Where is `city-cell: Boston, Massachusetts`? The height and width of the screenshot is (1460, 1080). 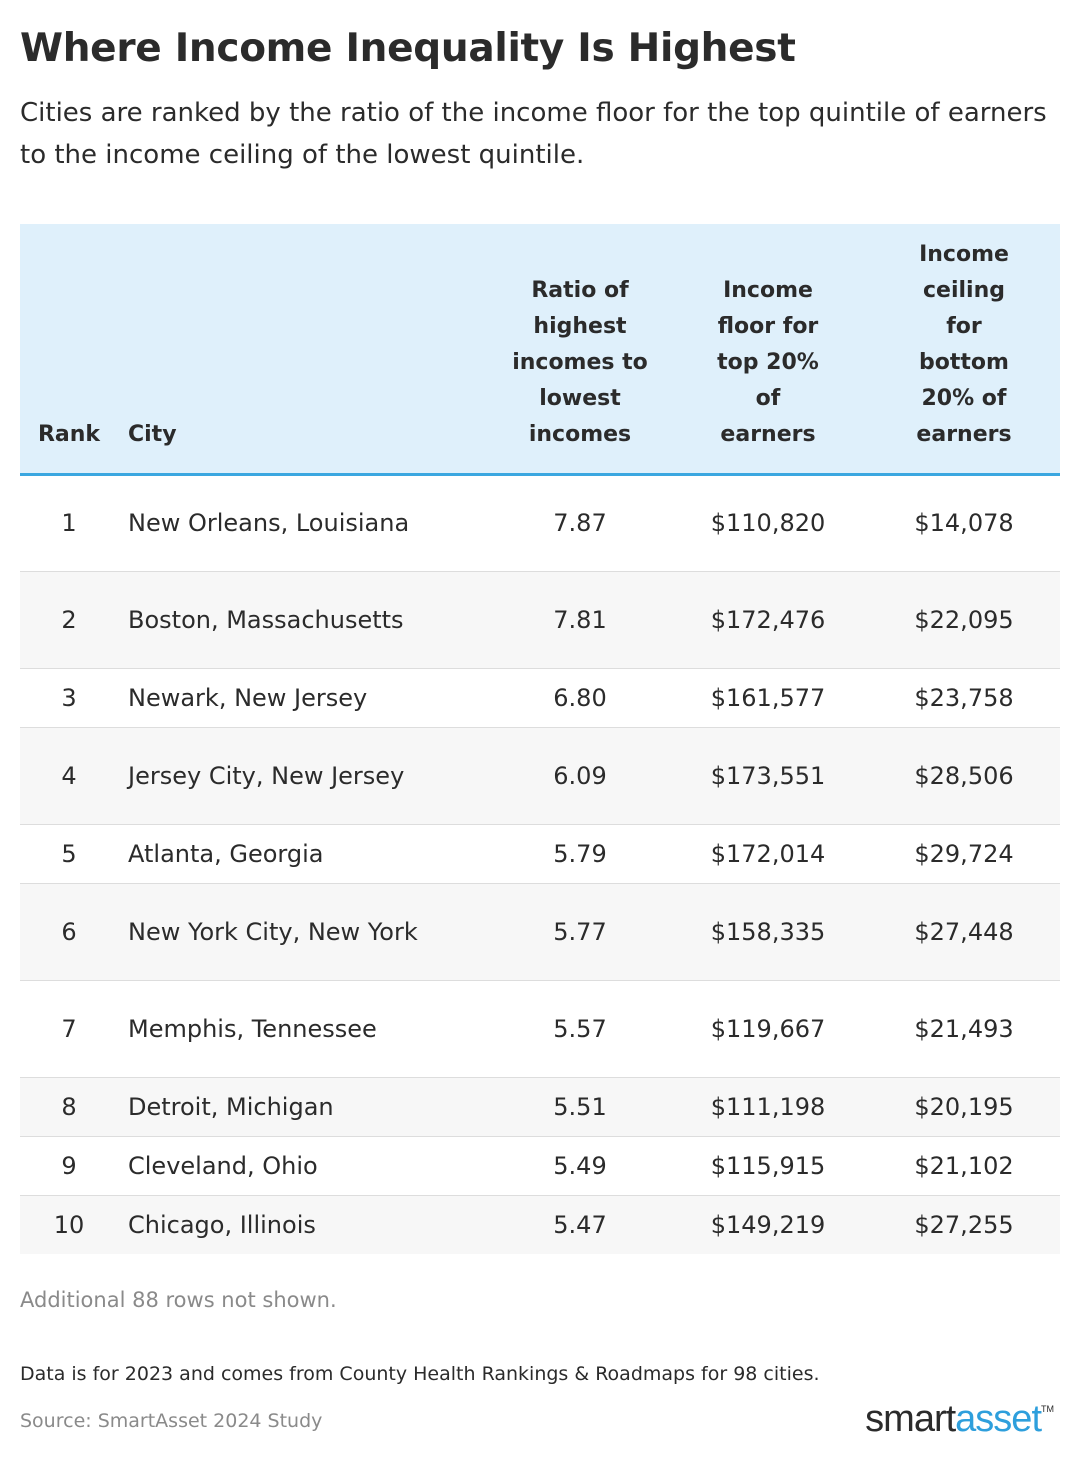
city-cell: Boston, Massachusetts is located at coordinates (266, 619).